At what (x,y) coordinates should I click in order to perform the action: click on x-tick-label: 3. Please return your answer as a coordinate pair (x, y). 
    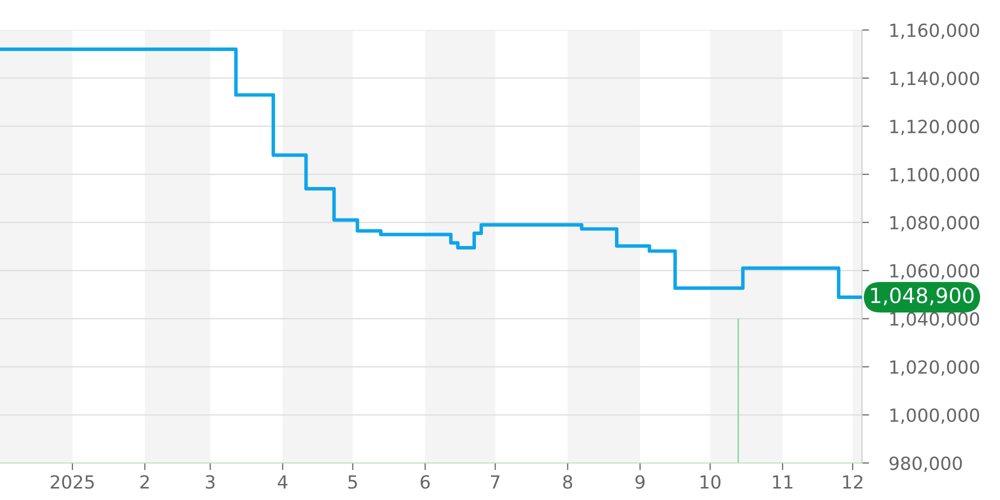
    Looking at the image, I should click on (210, 482).